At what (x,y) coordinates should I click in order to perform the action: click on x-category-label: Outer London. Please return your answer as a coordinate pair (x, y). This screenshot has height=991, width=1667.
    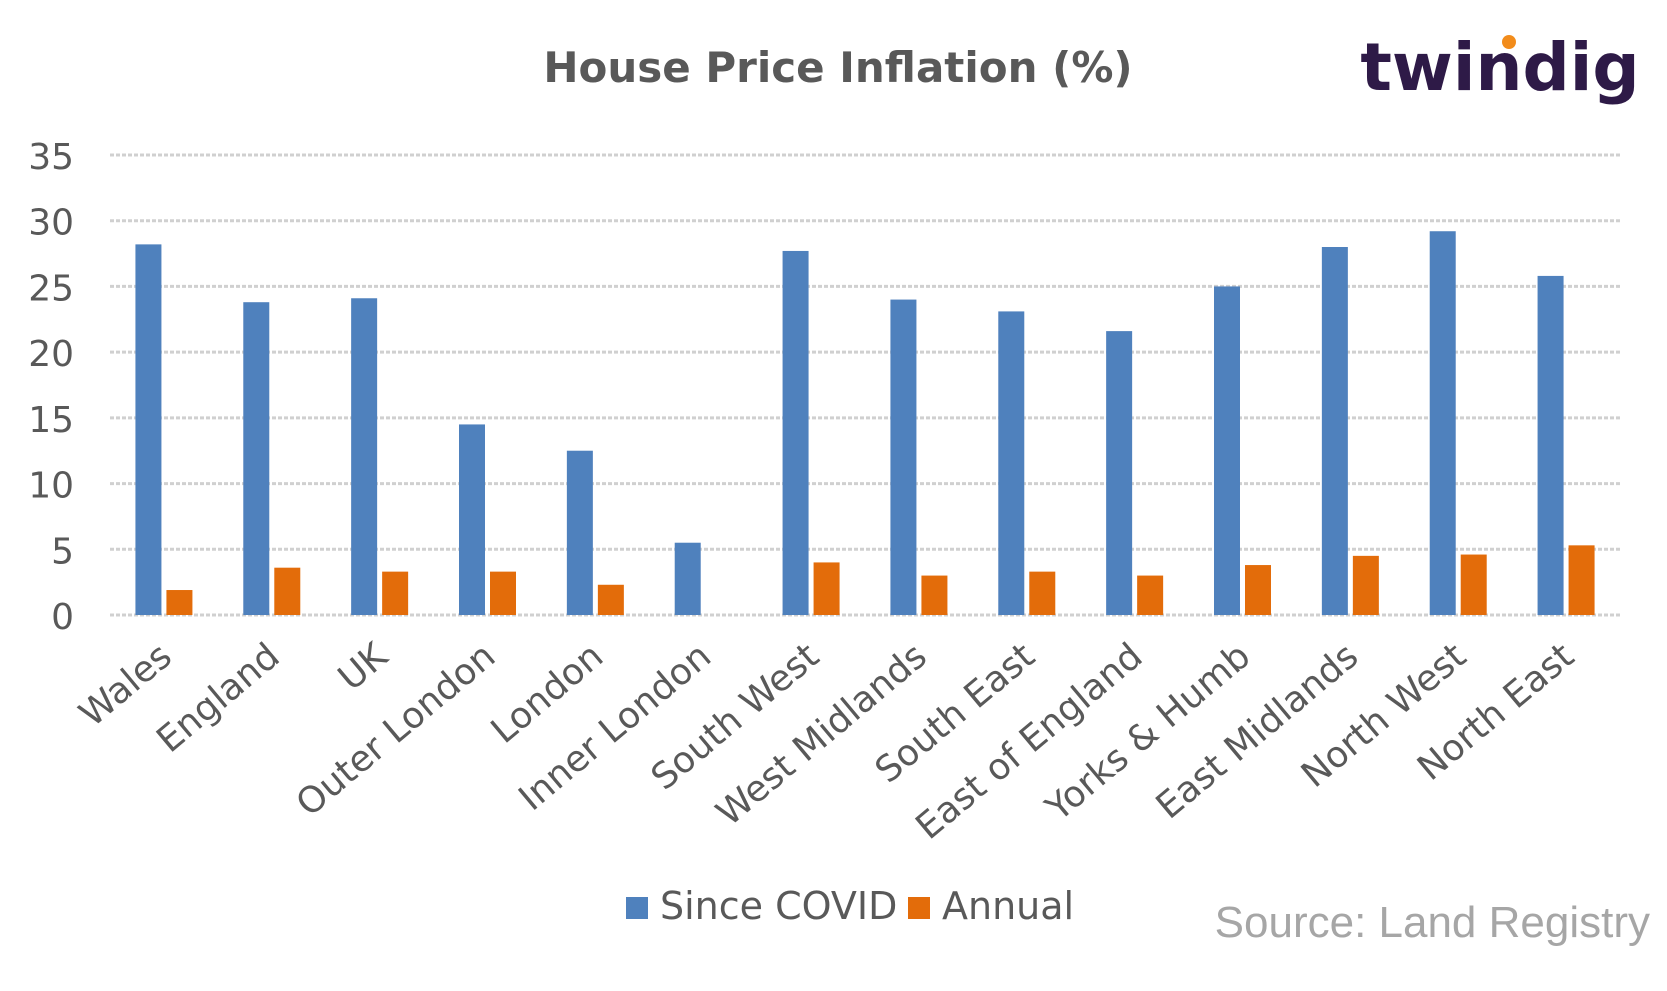
    Looking at the image, I should click on (396, 729).